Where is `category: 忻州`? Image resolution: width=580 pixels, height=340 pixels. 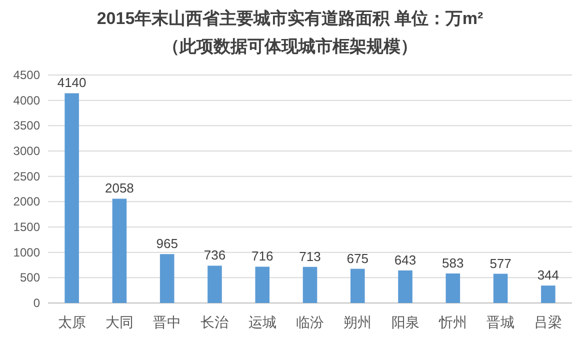
category: 忻州 is located at coordinates (452, 322).